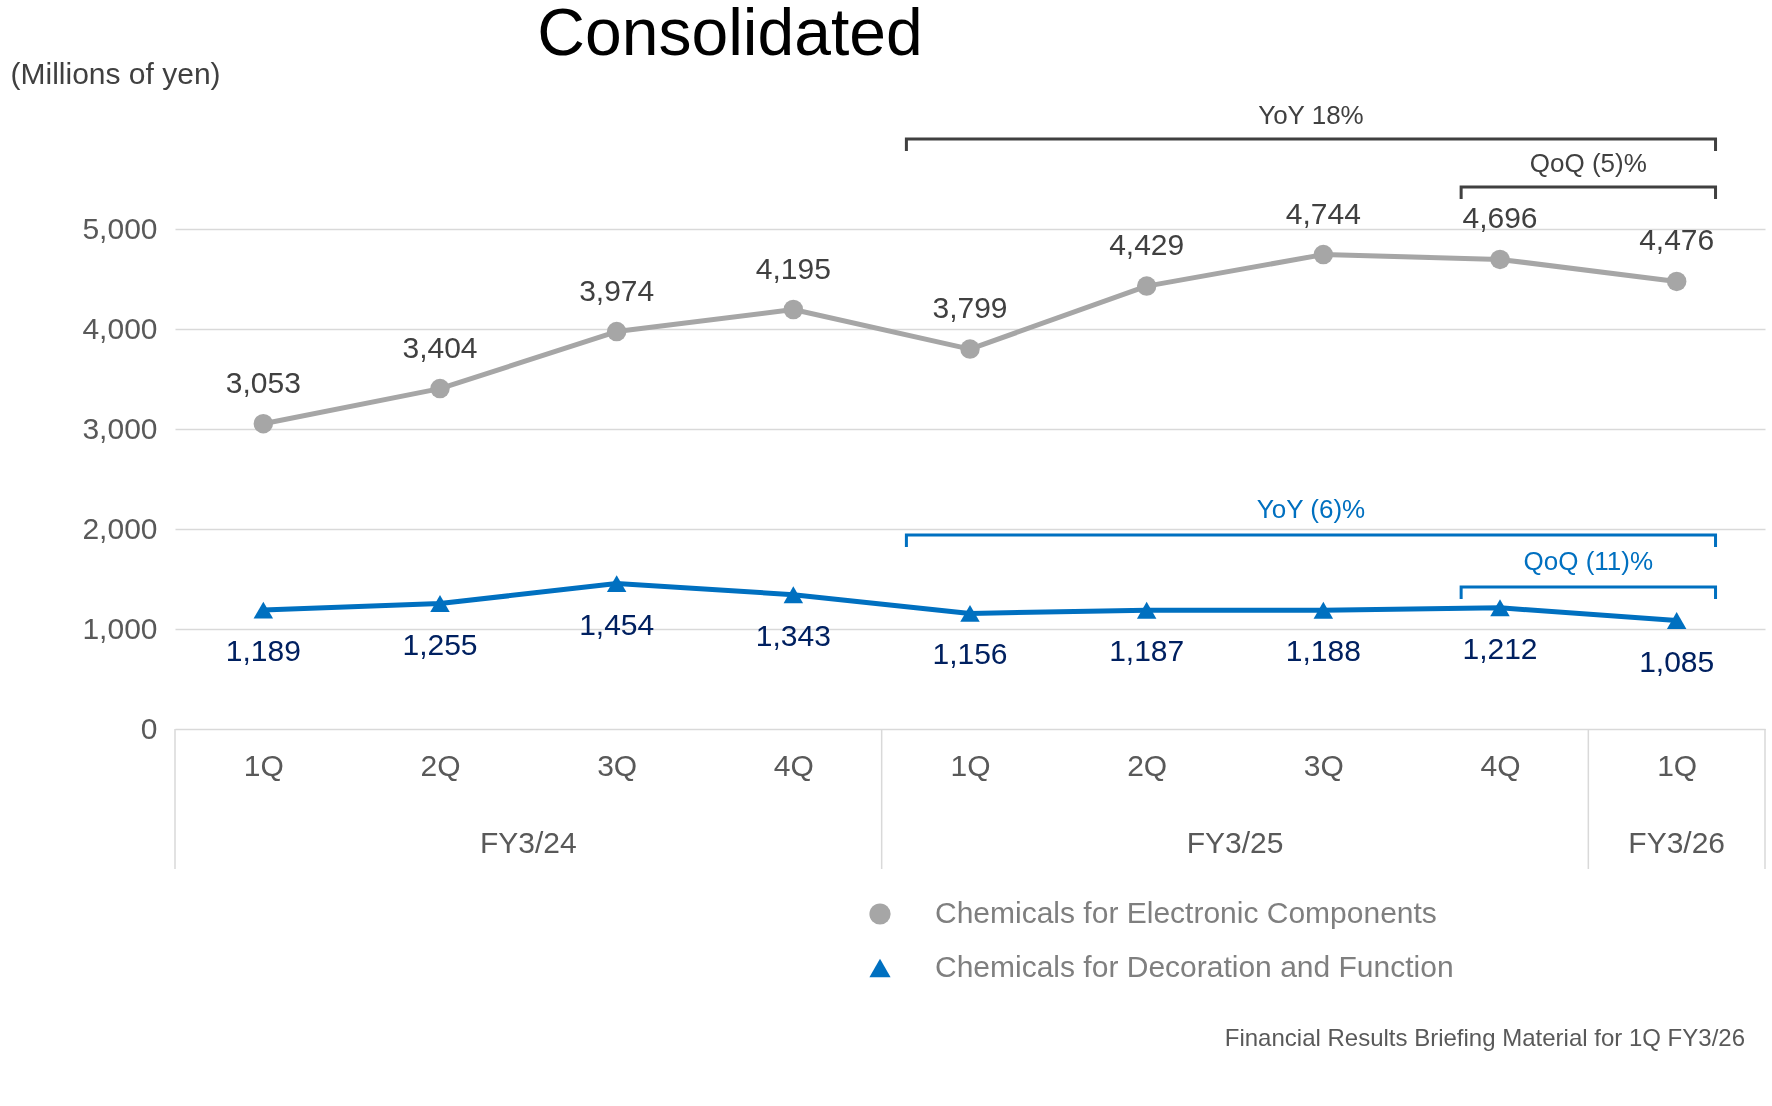 This screenshot has height=1106, width=1772. I want to click on annotation: YoY (6)%, so click(1311, 509).